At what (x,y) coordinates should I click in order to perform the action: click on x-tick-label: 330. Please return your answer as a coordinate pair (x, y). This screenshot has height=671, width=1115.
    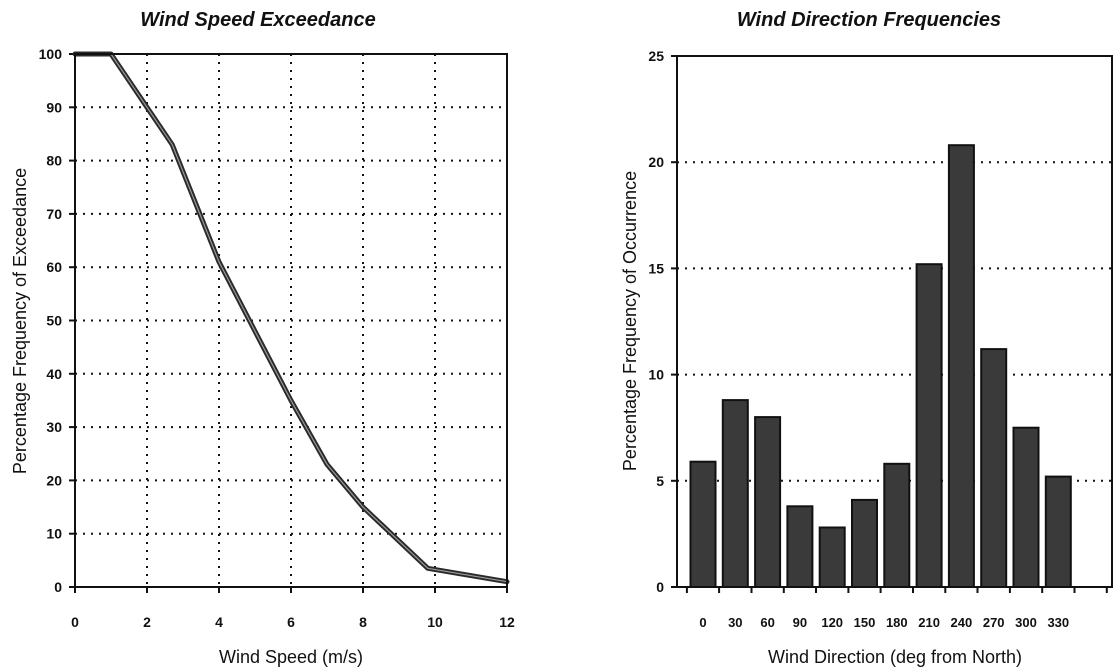
    Looking at the image, I should click on (1058, 622).